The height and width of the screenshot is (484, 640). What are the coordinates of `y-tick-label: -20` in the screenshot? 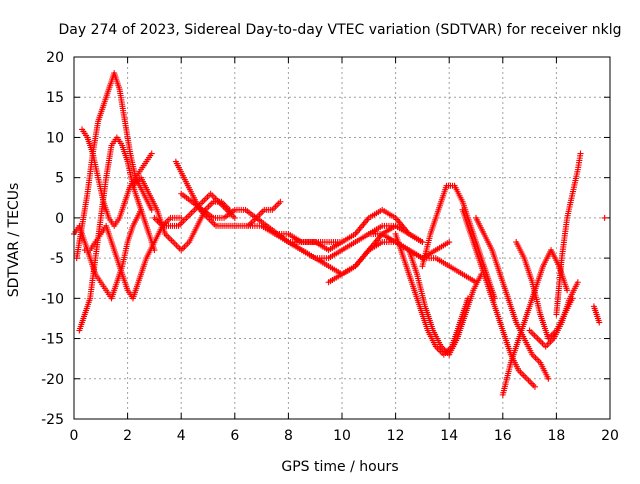 It's located at (52, 380).